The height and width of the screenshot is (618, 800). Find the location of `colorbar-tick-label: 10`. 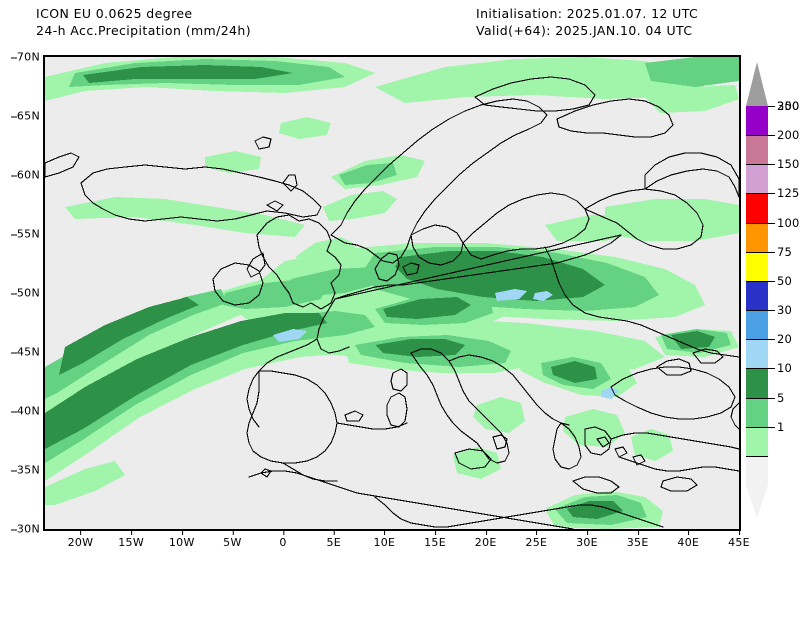

colorbar-tick-label: 10 is located at coordinates (785, 368).